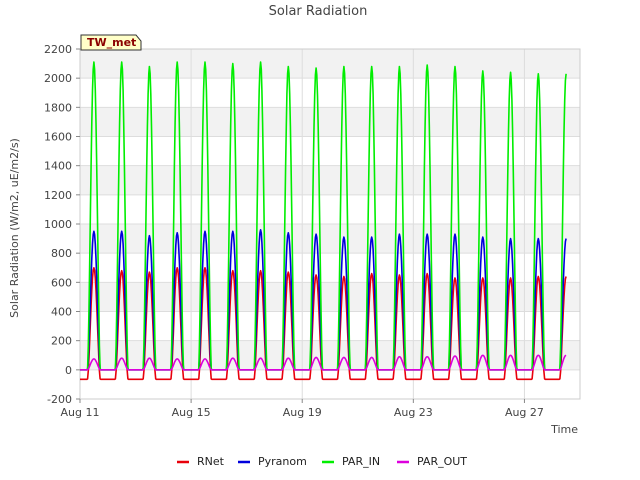  I want to click on y-tick-label: 800, so click(61, 253).